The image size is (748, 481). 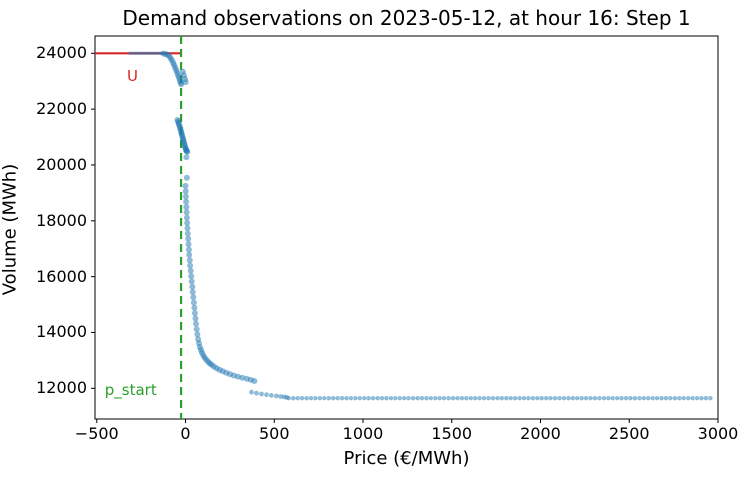 I want to click on y-tick-label: 14000, so click(x=61, y=332).